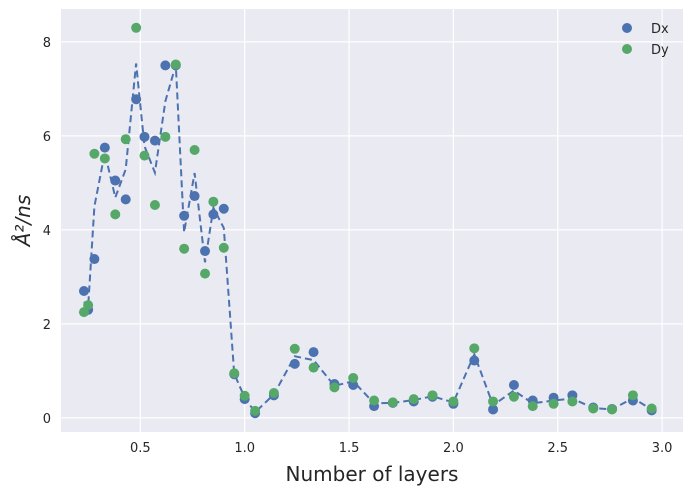  What do you see at coordinates (47, 419) in the screenshot?
I see `y-tick-label: 0` at bounding box center [47, 419].